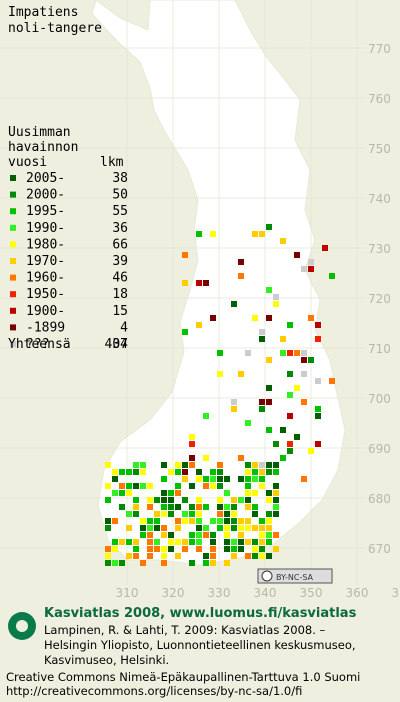 This screenshot has height=702, width=400. Describe the element at coordinates (43, 147) in the screenshot. I see `legend-header: havainnon` at that location.